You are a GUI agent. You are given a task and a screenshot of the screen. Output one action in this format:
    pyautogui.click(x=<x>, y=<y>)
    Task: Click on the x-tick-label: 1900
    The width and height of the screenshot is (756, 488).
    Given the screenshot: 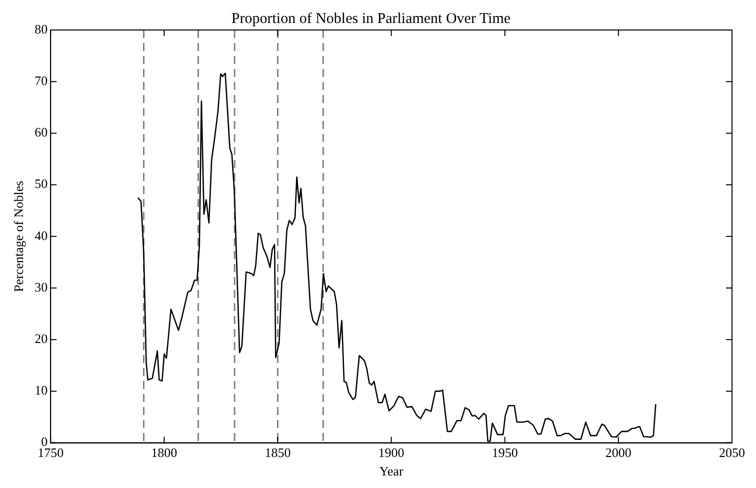 What is the action you would take?
    pyautogui.click(x=391, y=452)
    